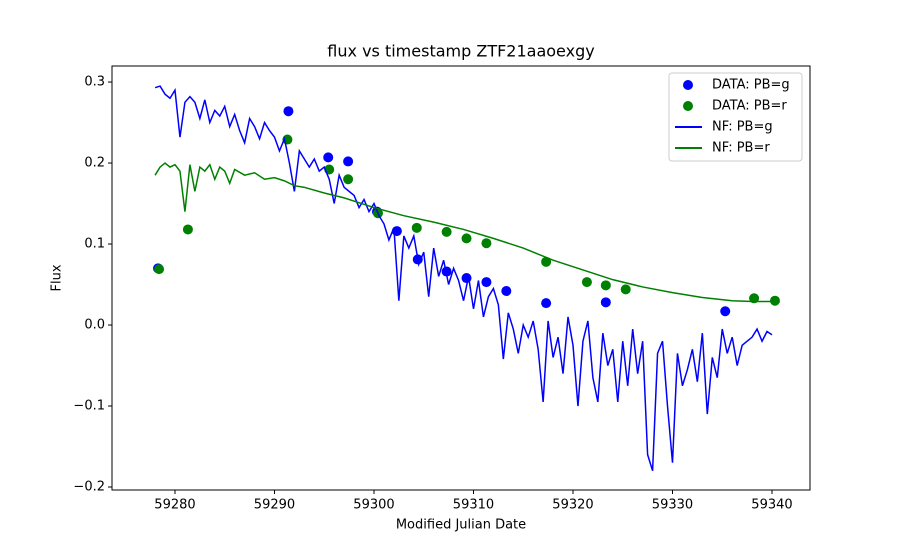 The width and height of the screenshot is (900, 554). What do you see at coordinates (94, 325) in the screenshot?
I see `y-tick-label: 0.0` at bounding box center [94, 325].